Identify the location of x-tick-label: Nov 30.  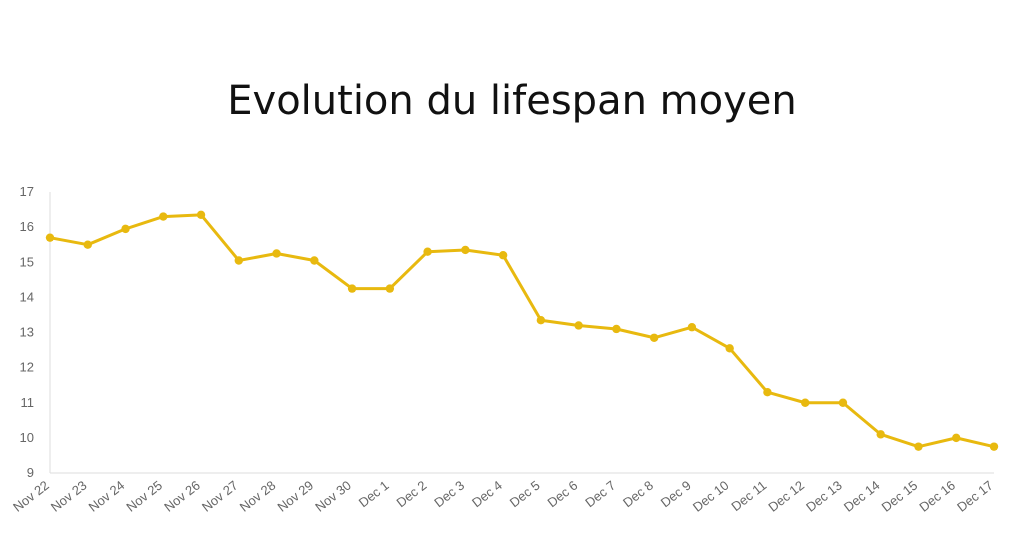
(333, 496).